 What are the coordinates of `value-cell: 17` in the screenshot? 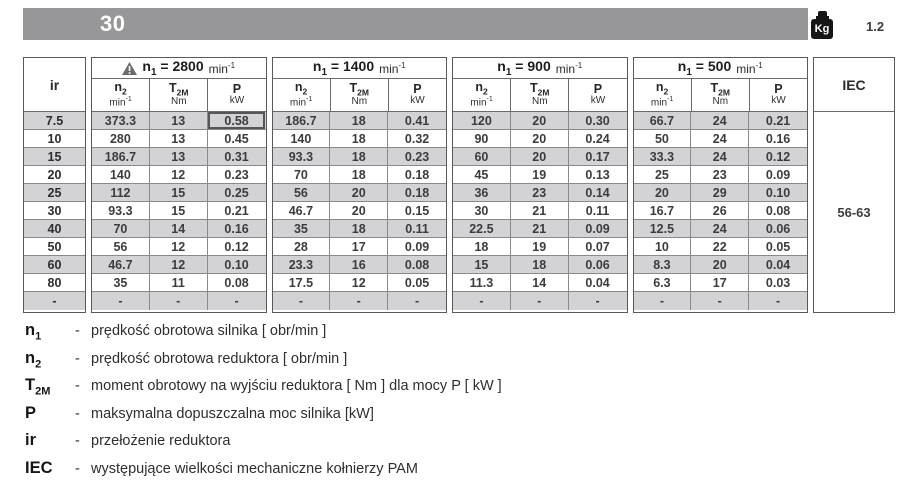 It's located at (720, 282).